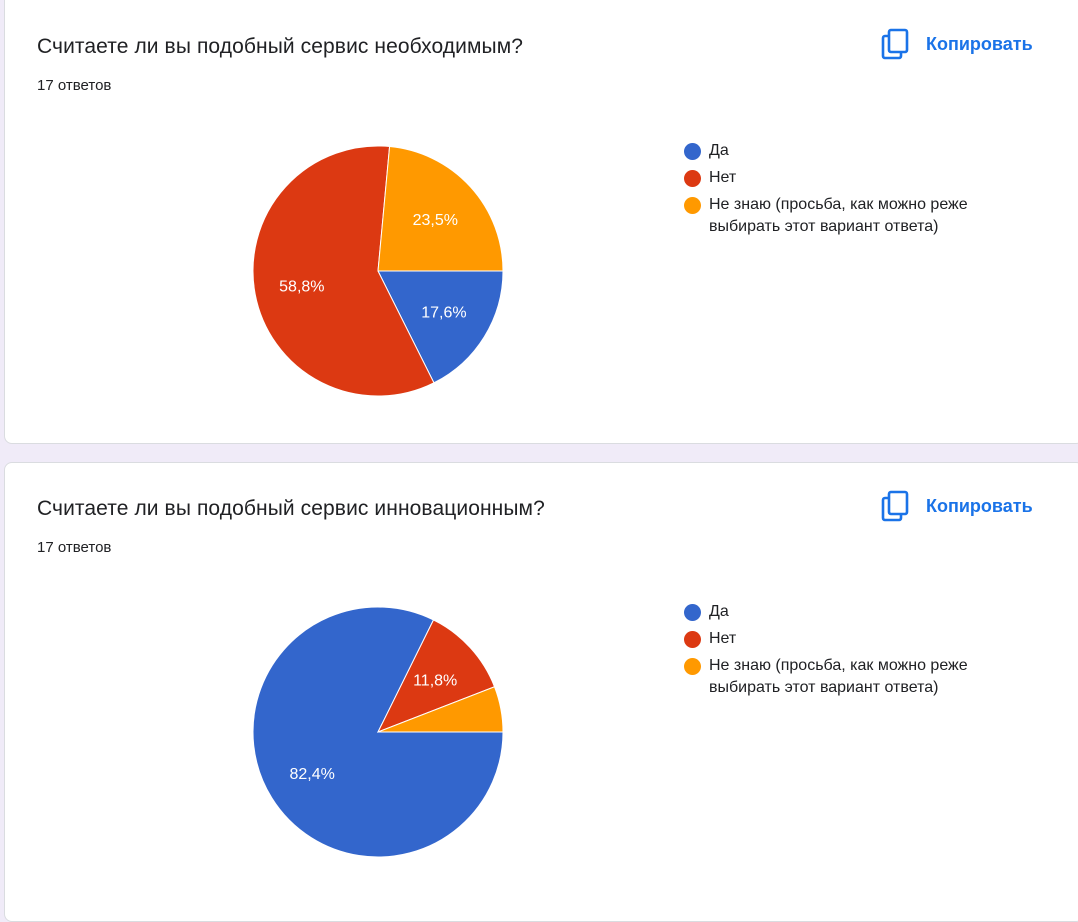 The image size is (1078, 922). I want to click on slice-label: 11,8%, so click(435, 681).